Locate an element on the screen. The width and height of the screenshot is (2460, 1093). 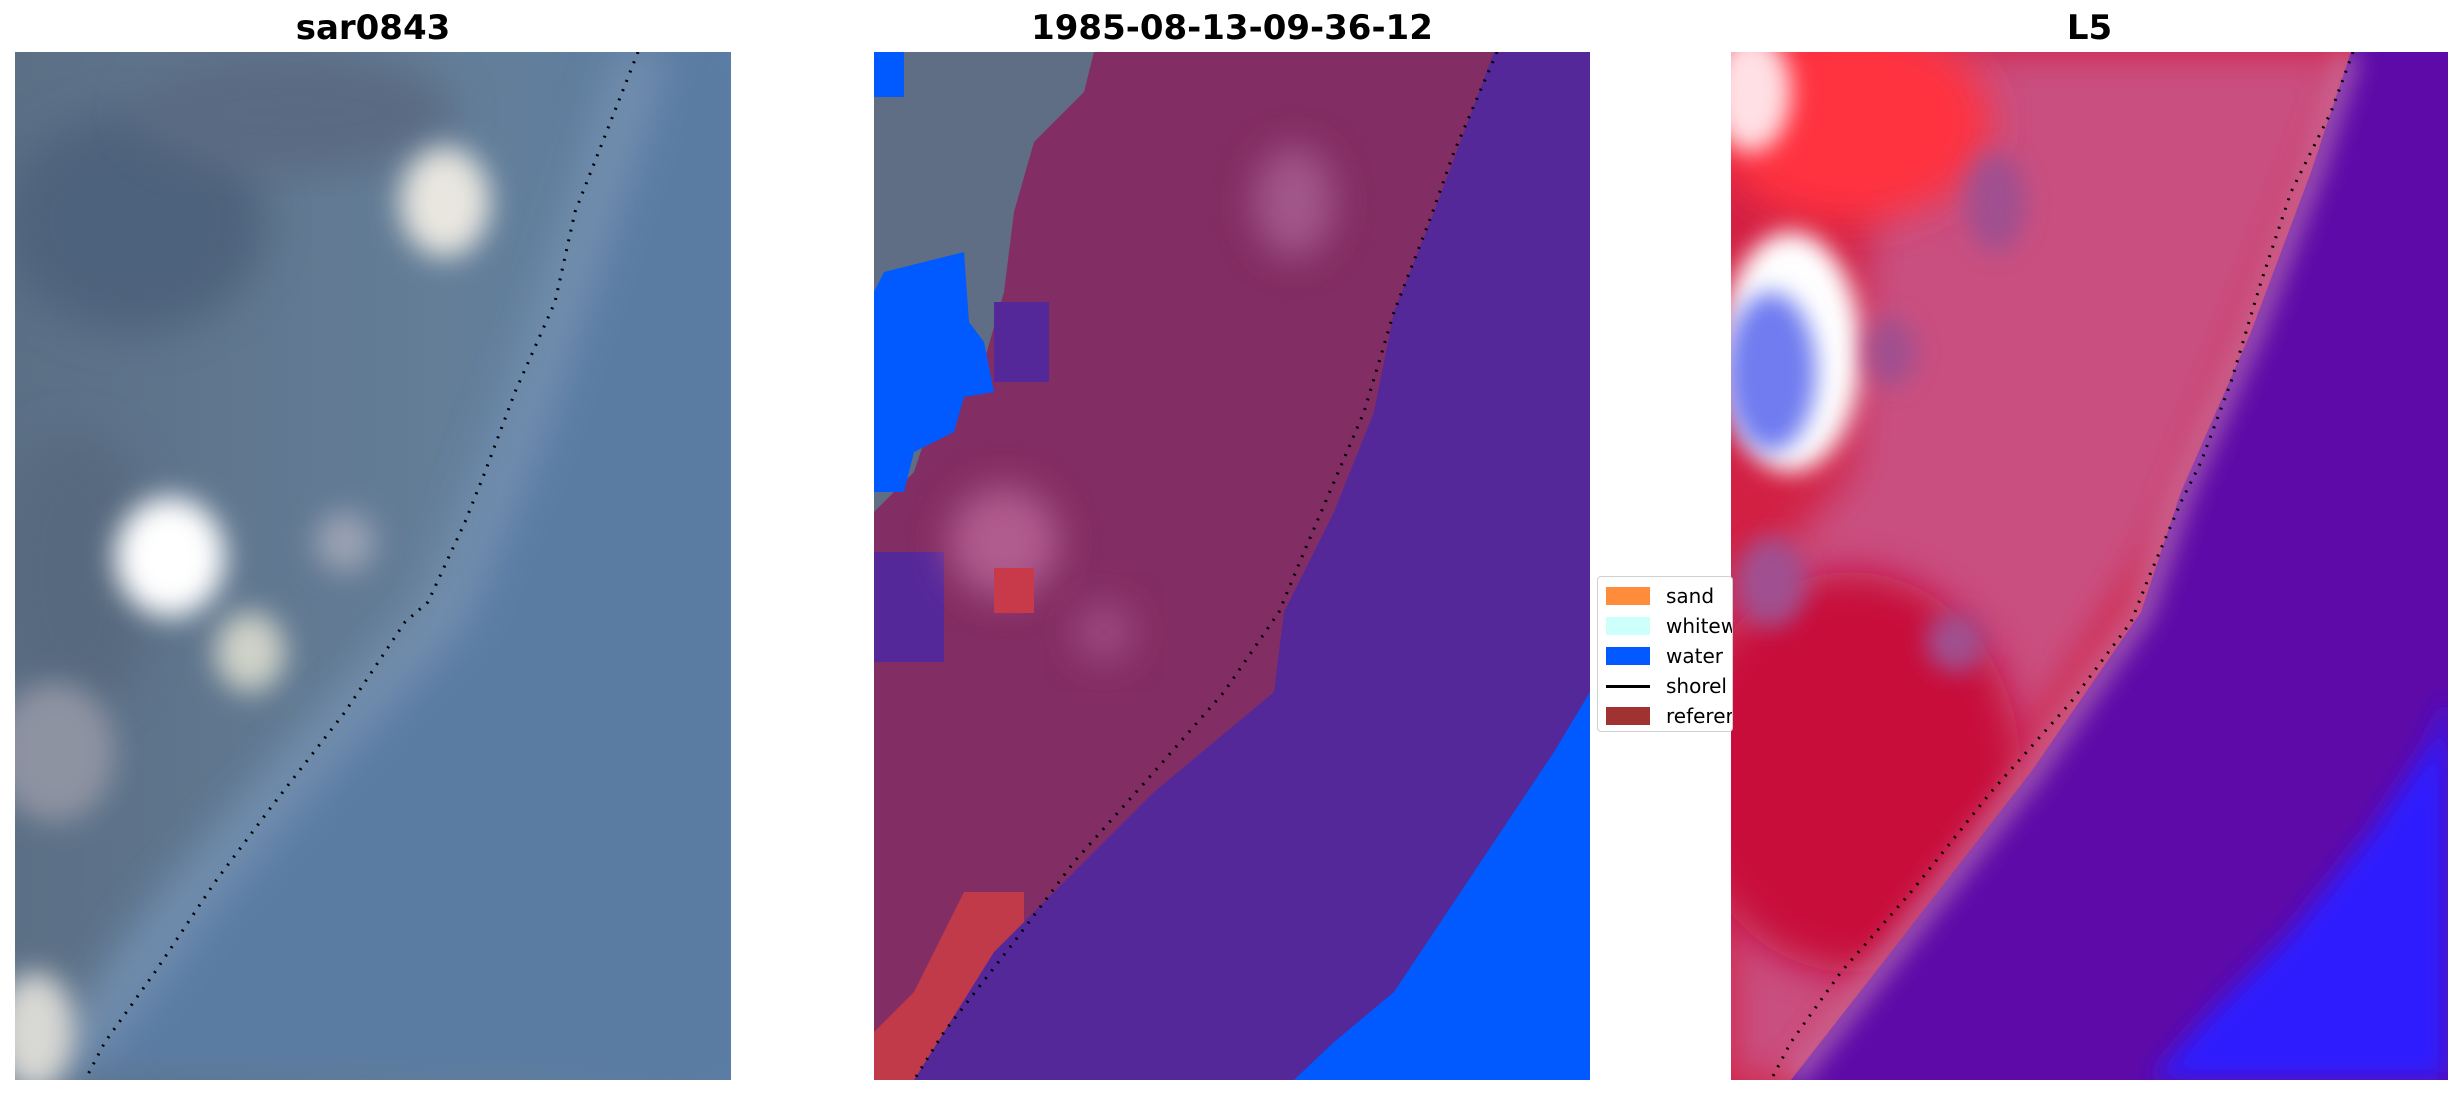
legend-item-sand: sand is located at coordinates (1660, 596).